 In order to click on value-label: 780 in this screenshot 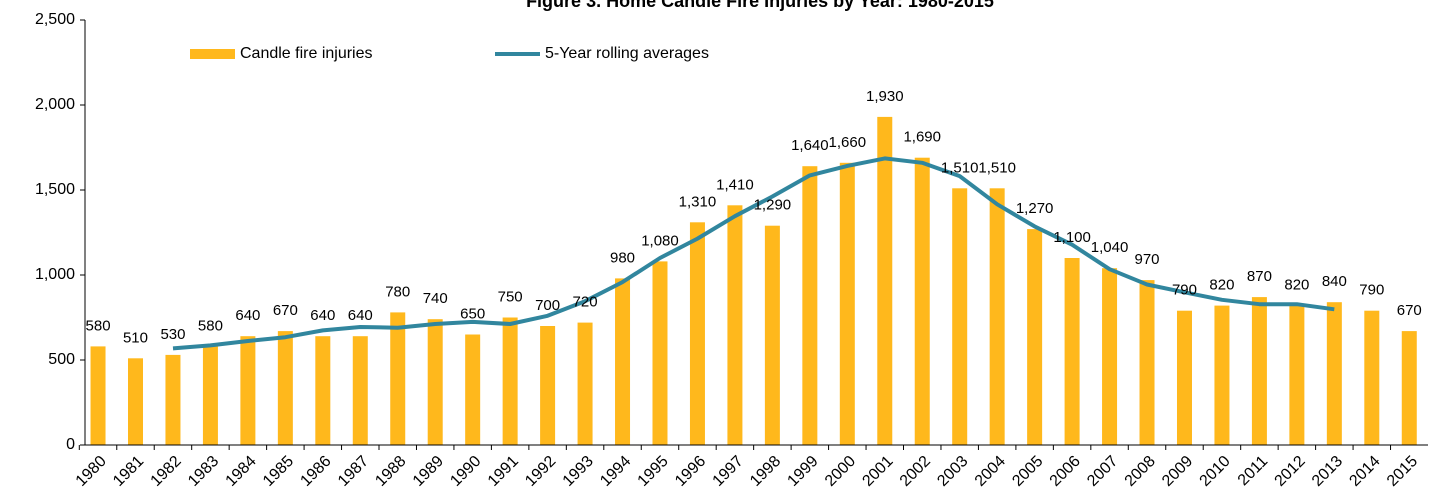, I will do `click(397, 291)`.